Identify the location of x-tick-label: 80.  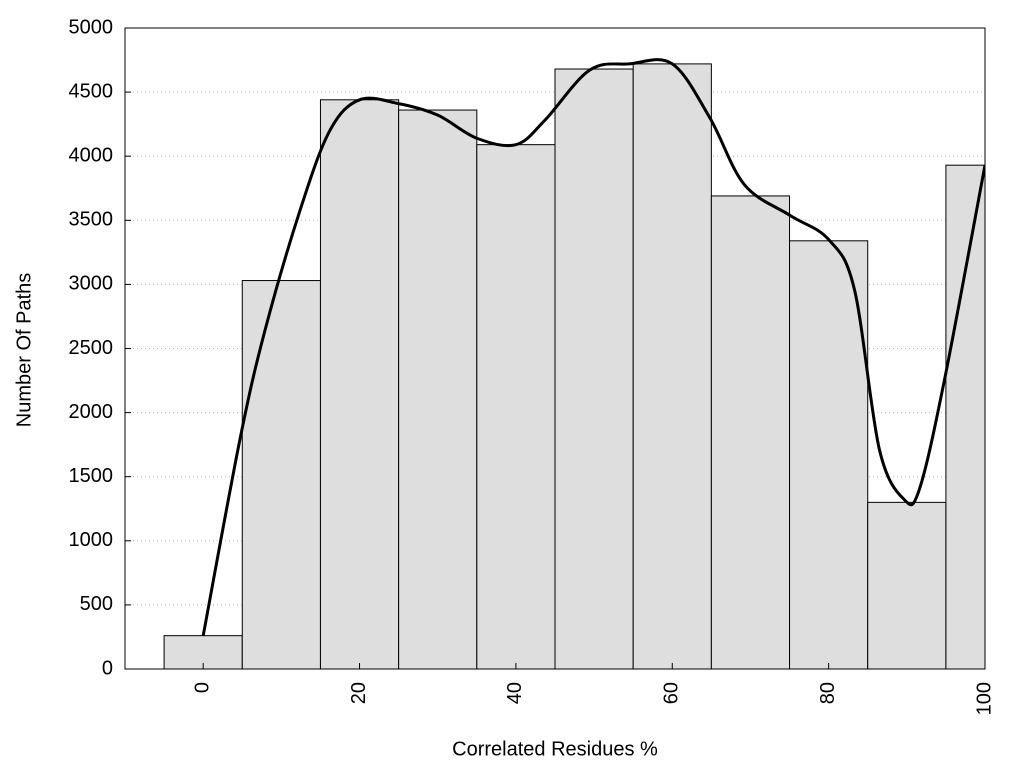
(828, 693).